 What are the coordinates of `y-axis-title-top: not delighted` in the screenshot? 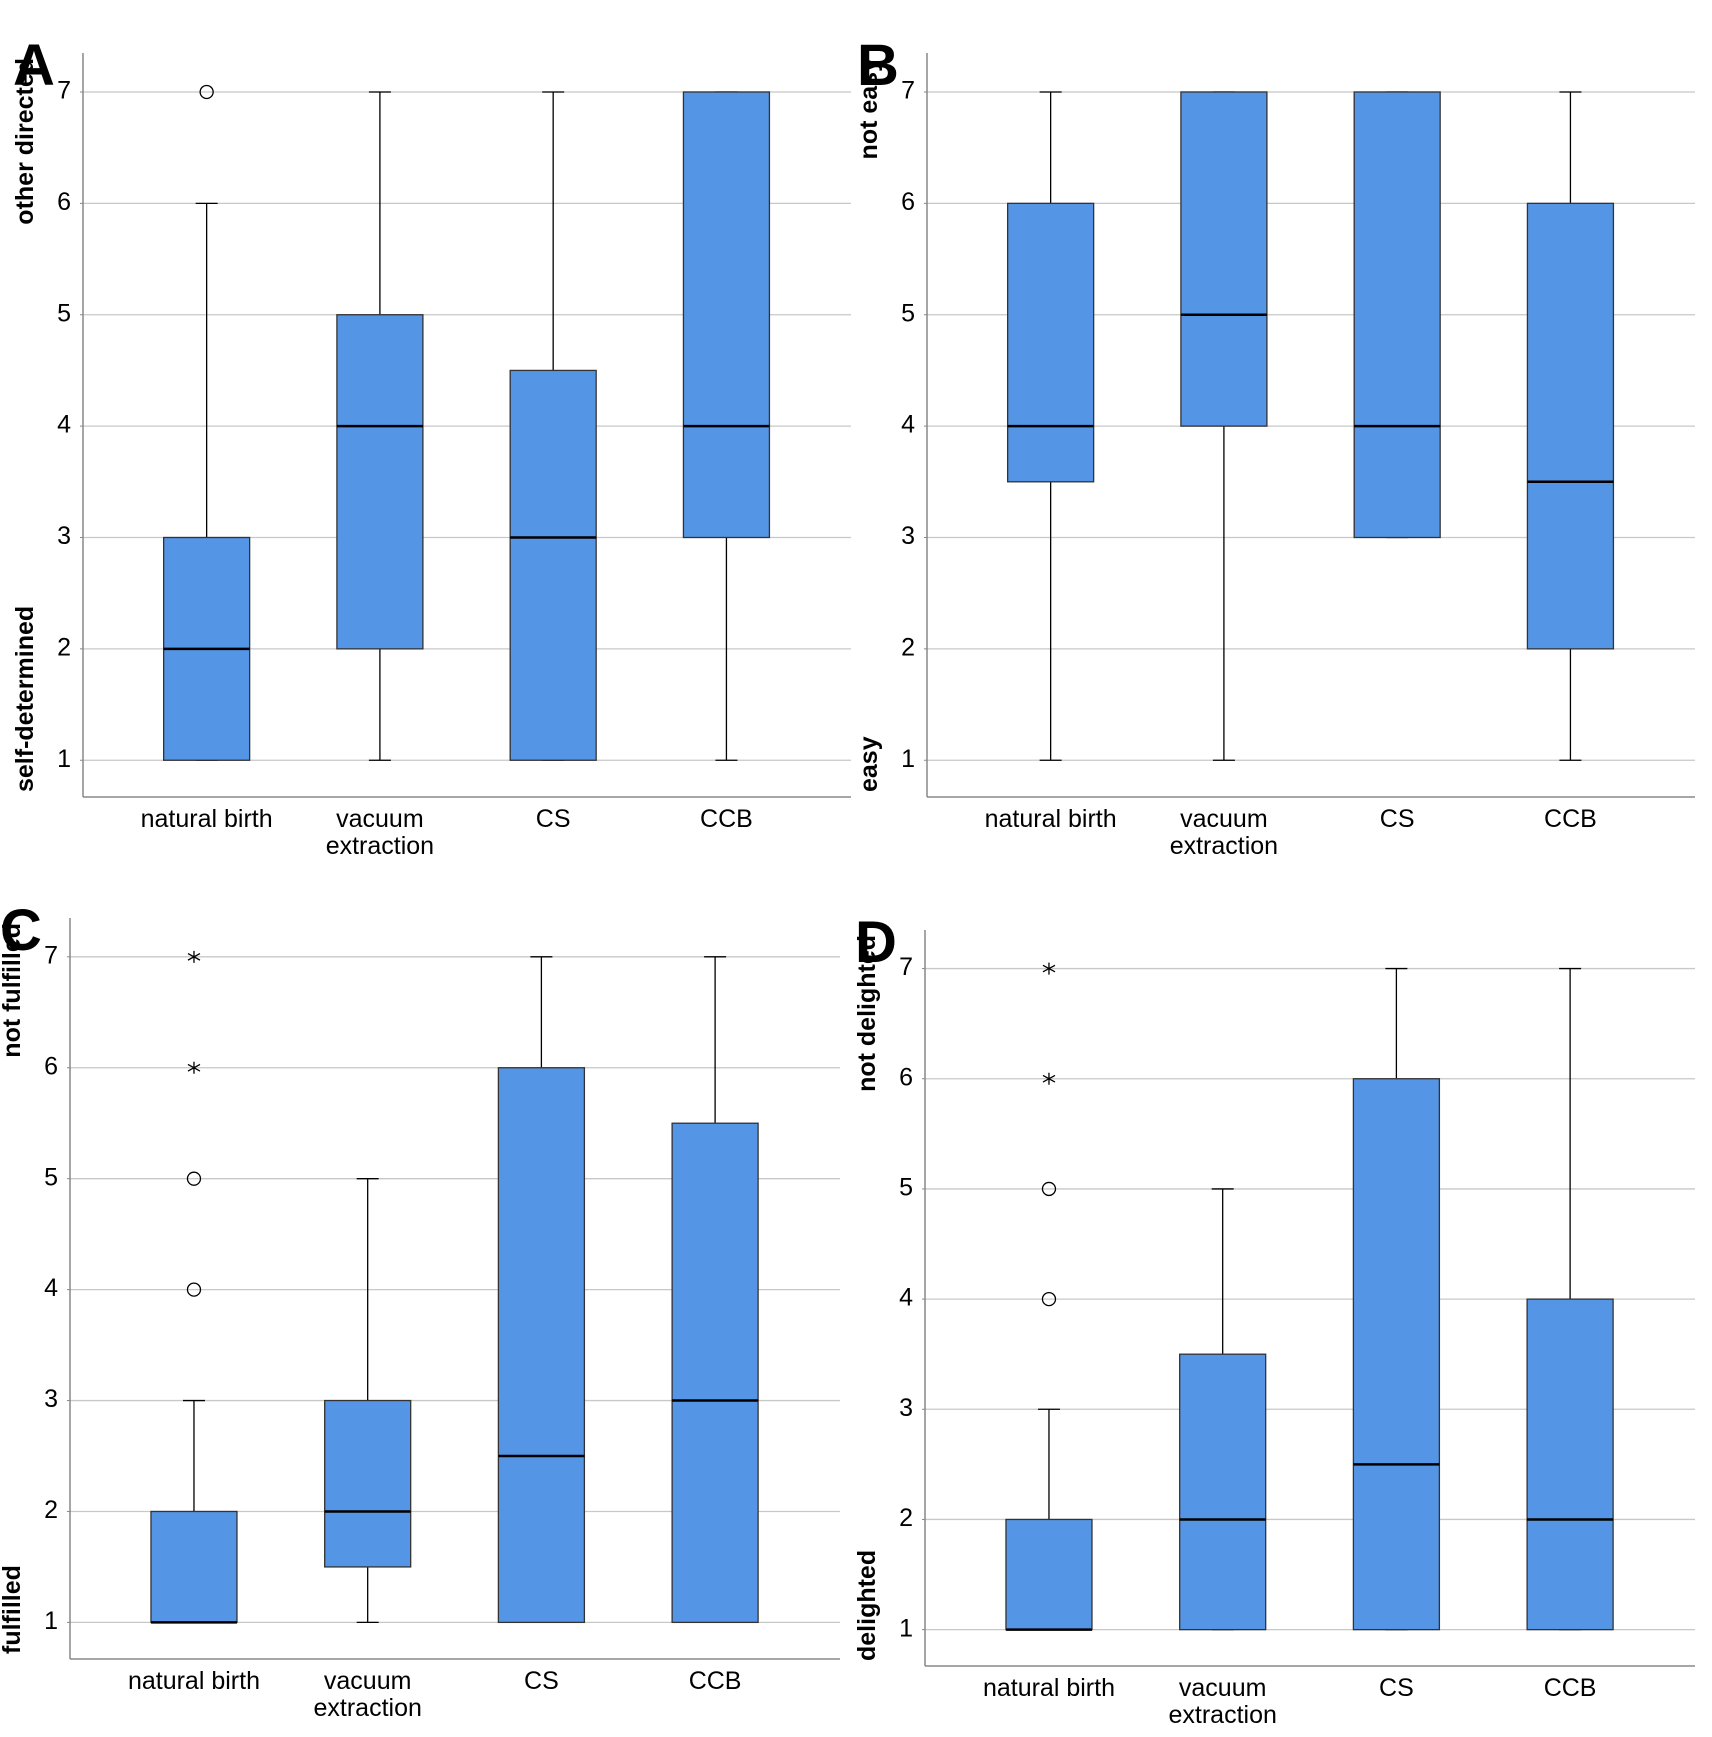 It's located at (867, 1013).